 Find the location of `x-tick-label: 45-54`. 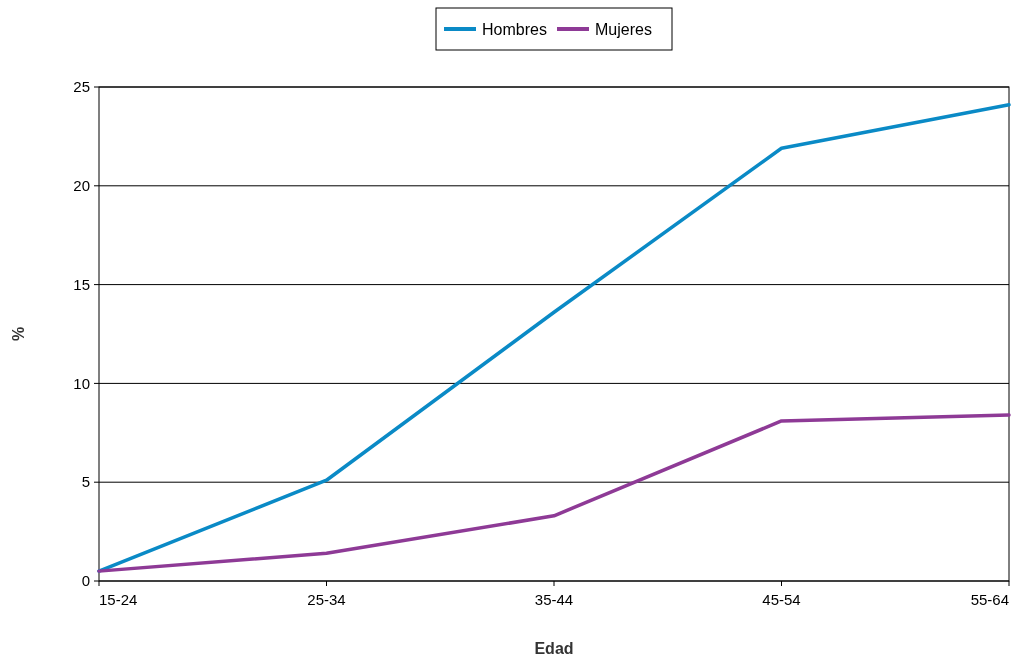

x-tick-label: 45-54 is located at coordinates (781, 599).